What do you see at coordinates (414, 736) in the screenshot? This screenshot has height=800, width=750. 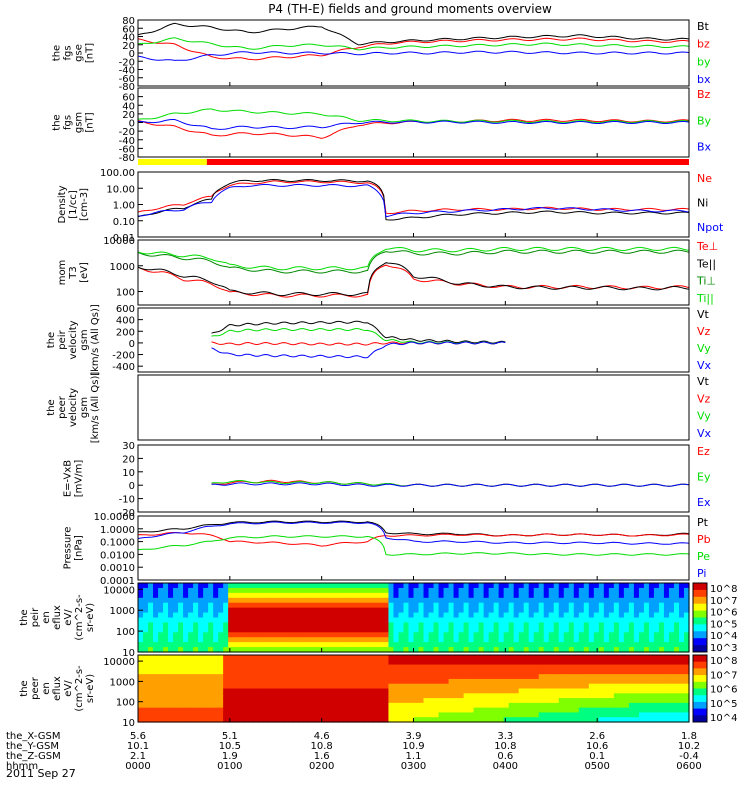 I see `x-tick-value: 3.9` at bounding box center [414, 736].